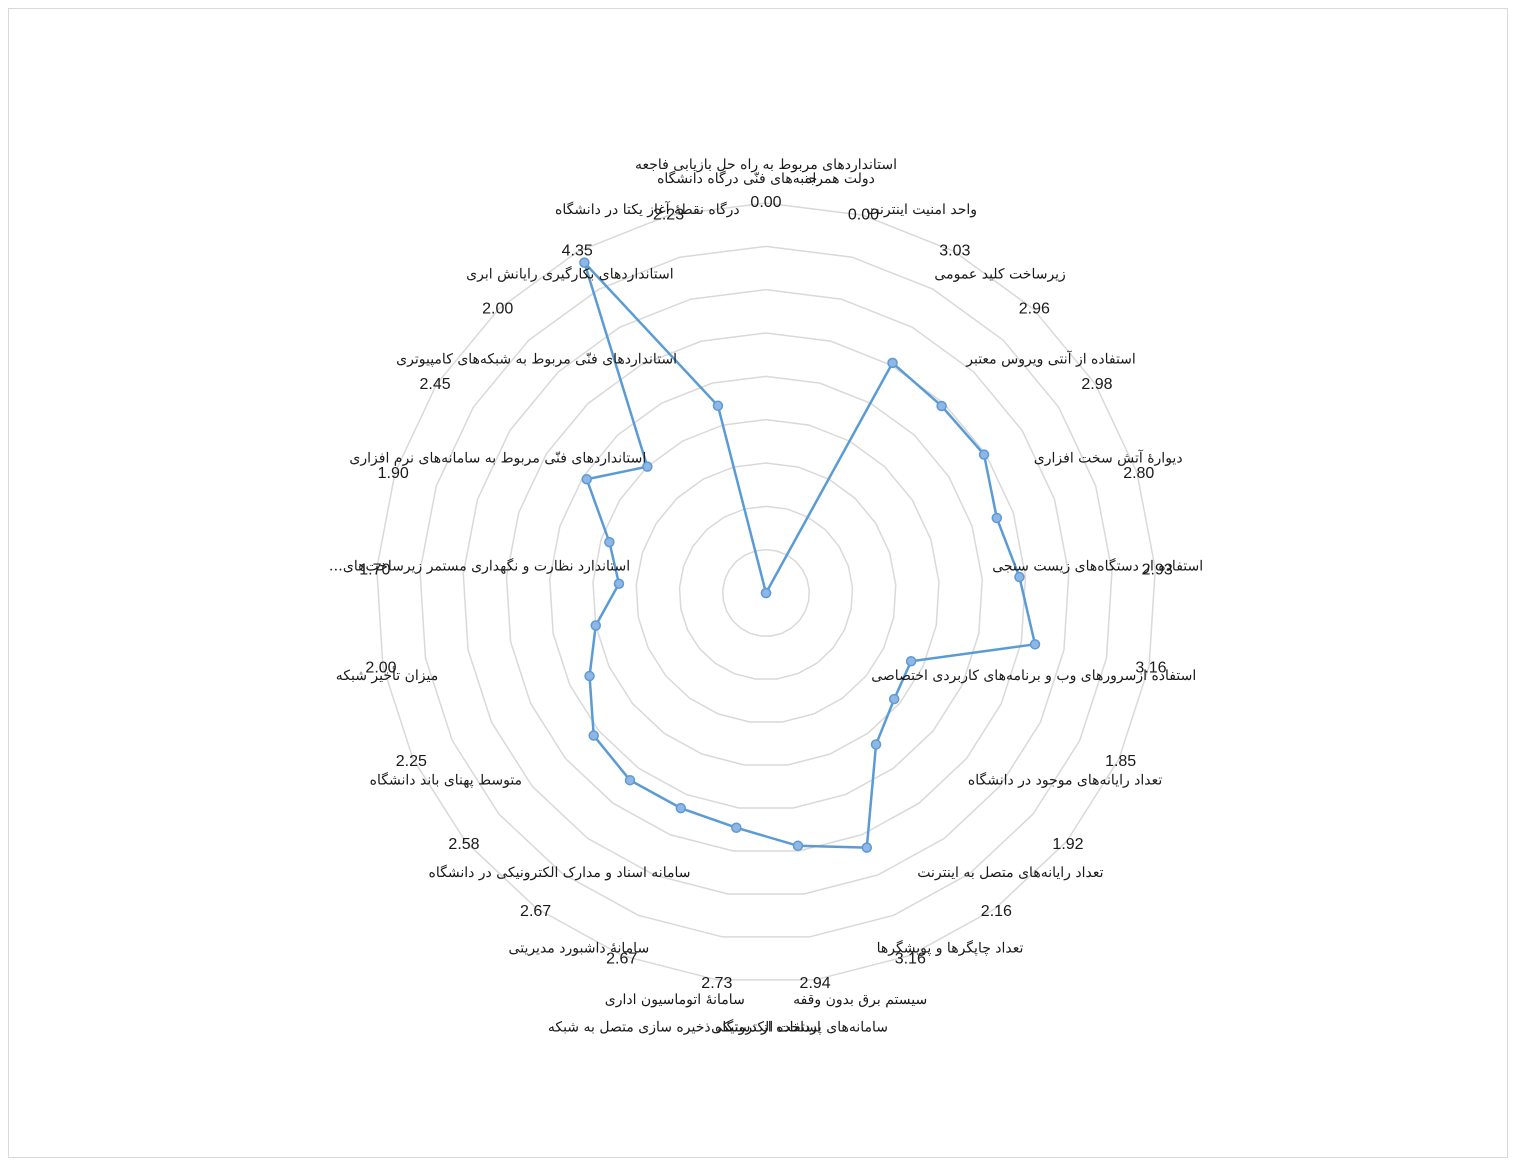 This screenshot has width=1516, height=1166. What do you see at coordinates (737, 178) in the screenshot?
I see `category-label: جنبه‌های فنّی درگاه دانشگاه` at bounding box center [737, 178].